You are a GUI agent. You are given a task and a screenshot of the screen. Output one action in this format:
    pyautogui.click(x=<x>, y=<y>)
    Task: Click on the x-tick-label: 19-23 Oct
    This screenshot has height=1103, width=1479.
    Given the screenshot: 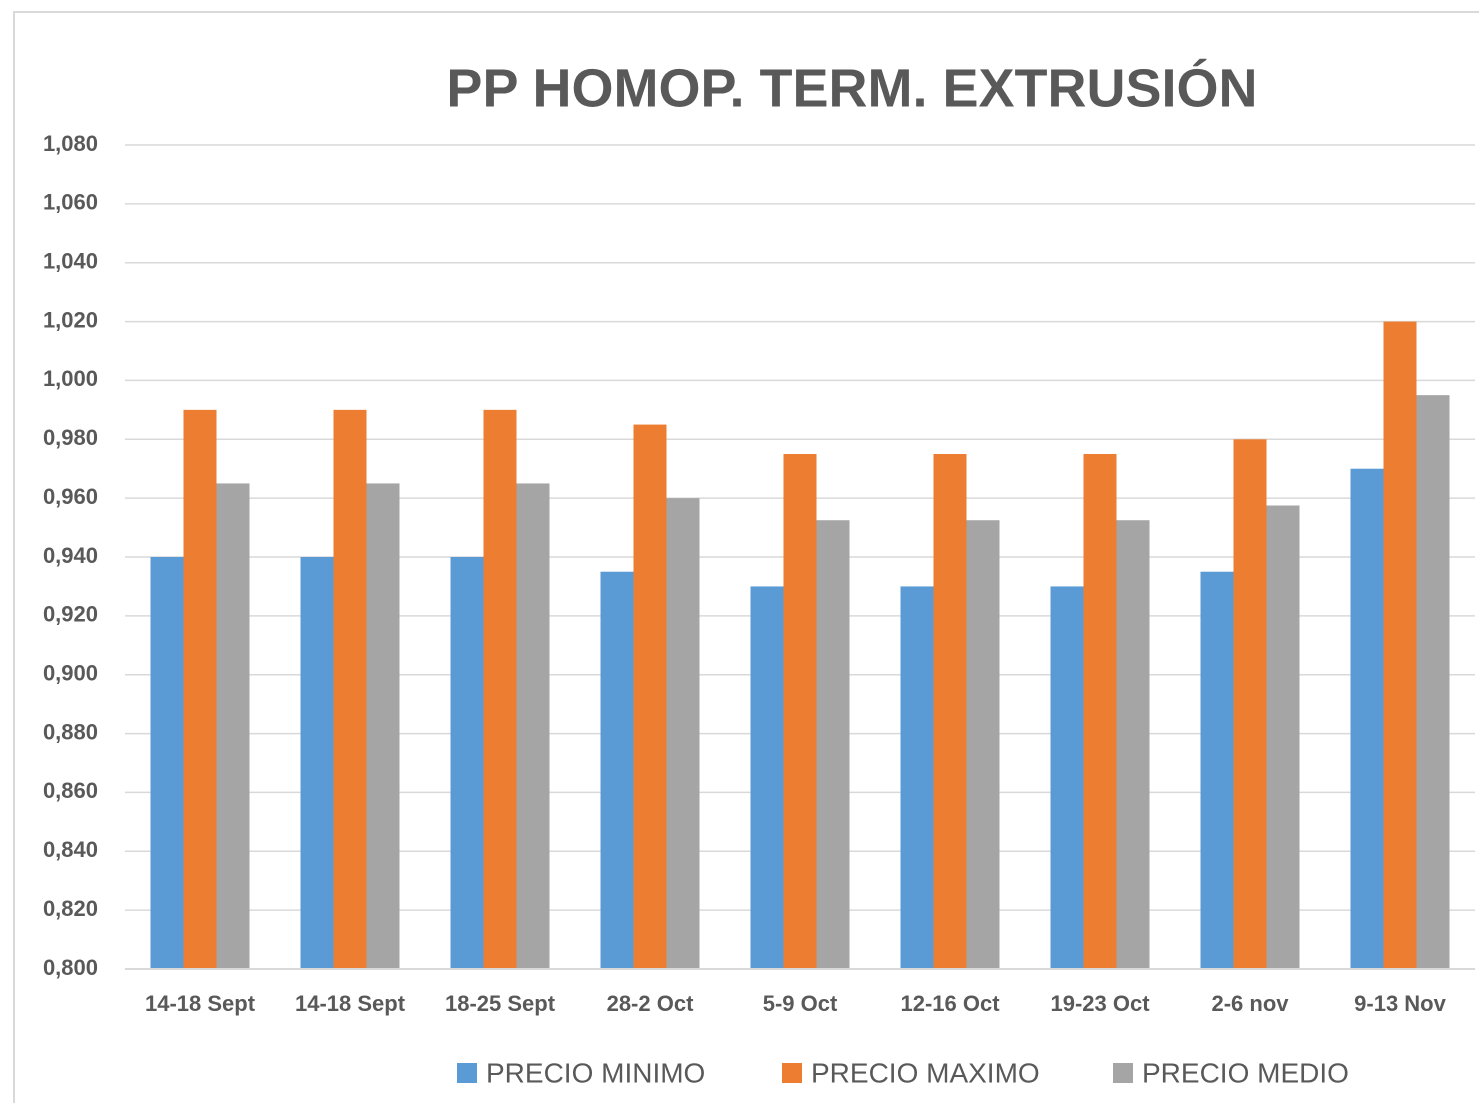 What is the action you would take?
    pyautogui.click(x=1100, y=1003)
    